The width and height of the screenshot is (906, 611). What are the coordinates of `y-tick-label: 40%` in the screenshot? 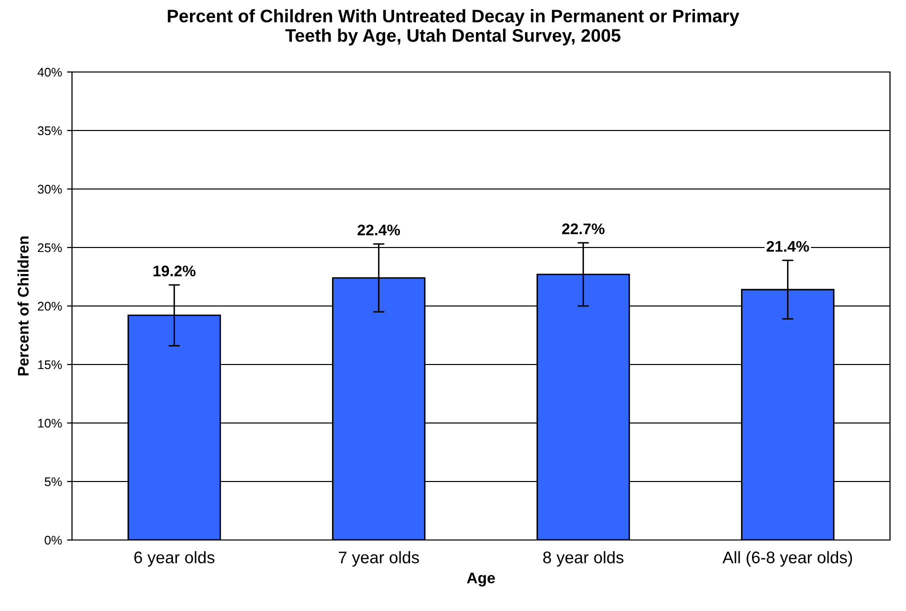 It's located at (50, 72).